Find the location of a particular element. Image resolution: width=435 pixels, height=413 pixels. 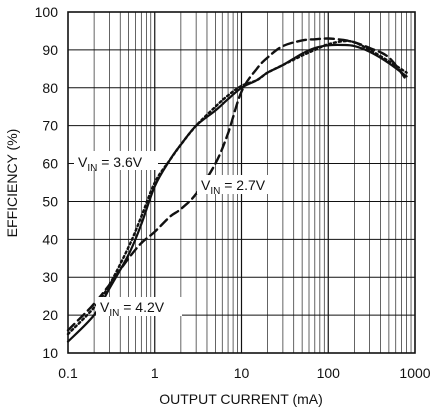

y-tick-label: 60 is located at coordinates (50, 164).